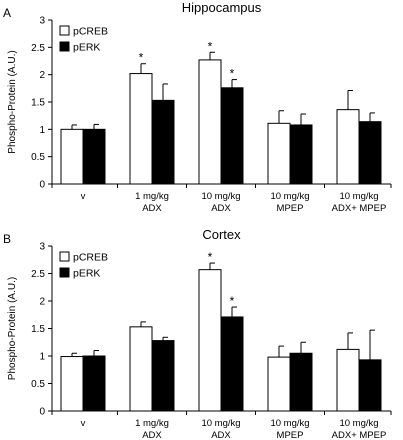  I want to click on panel-label: A, so click(7, 13).